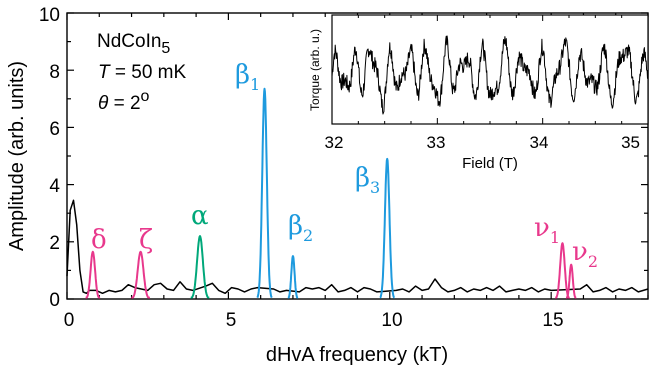 The width and height of the screenshot is (656, 372). I want to click on peak-label-zeta: ζ, so click(146, 240).